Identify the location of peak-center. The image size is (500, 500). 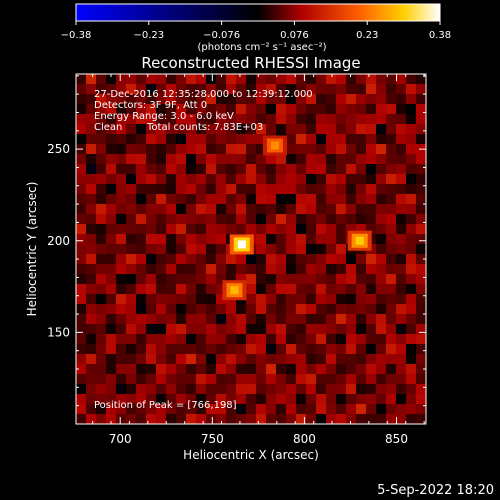
(234, 290).